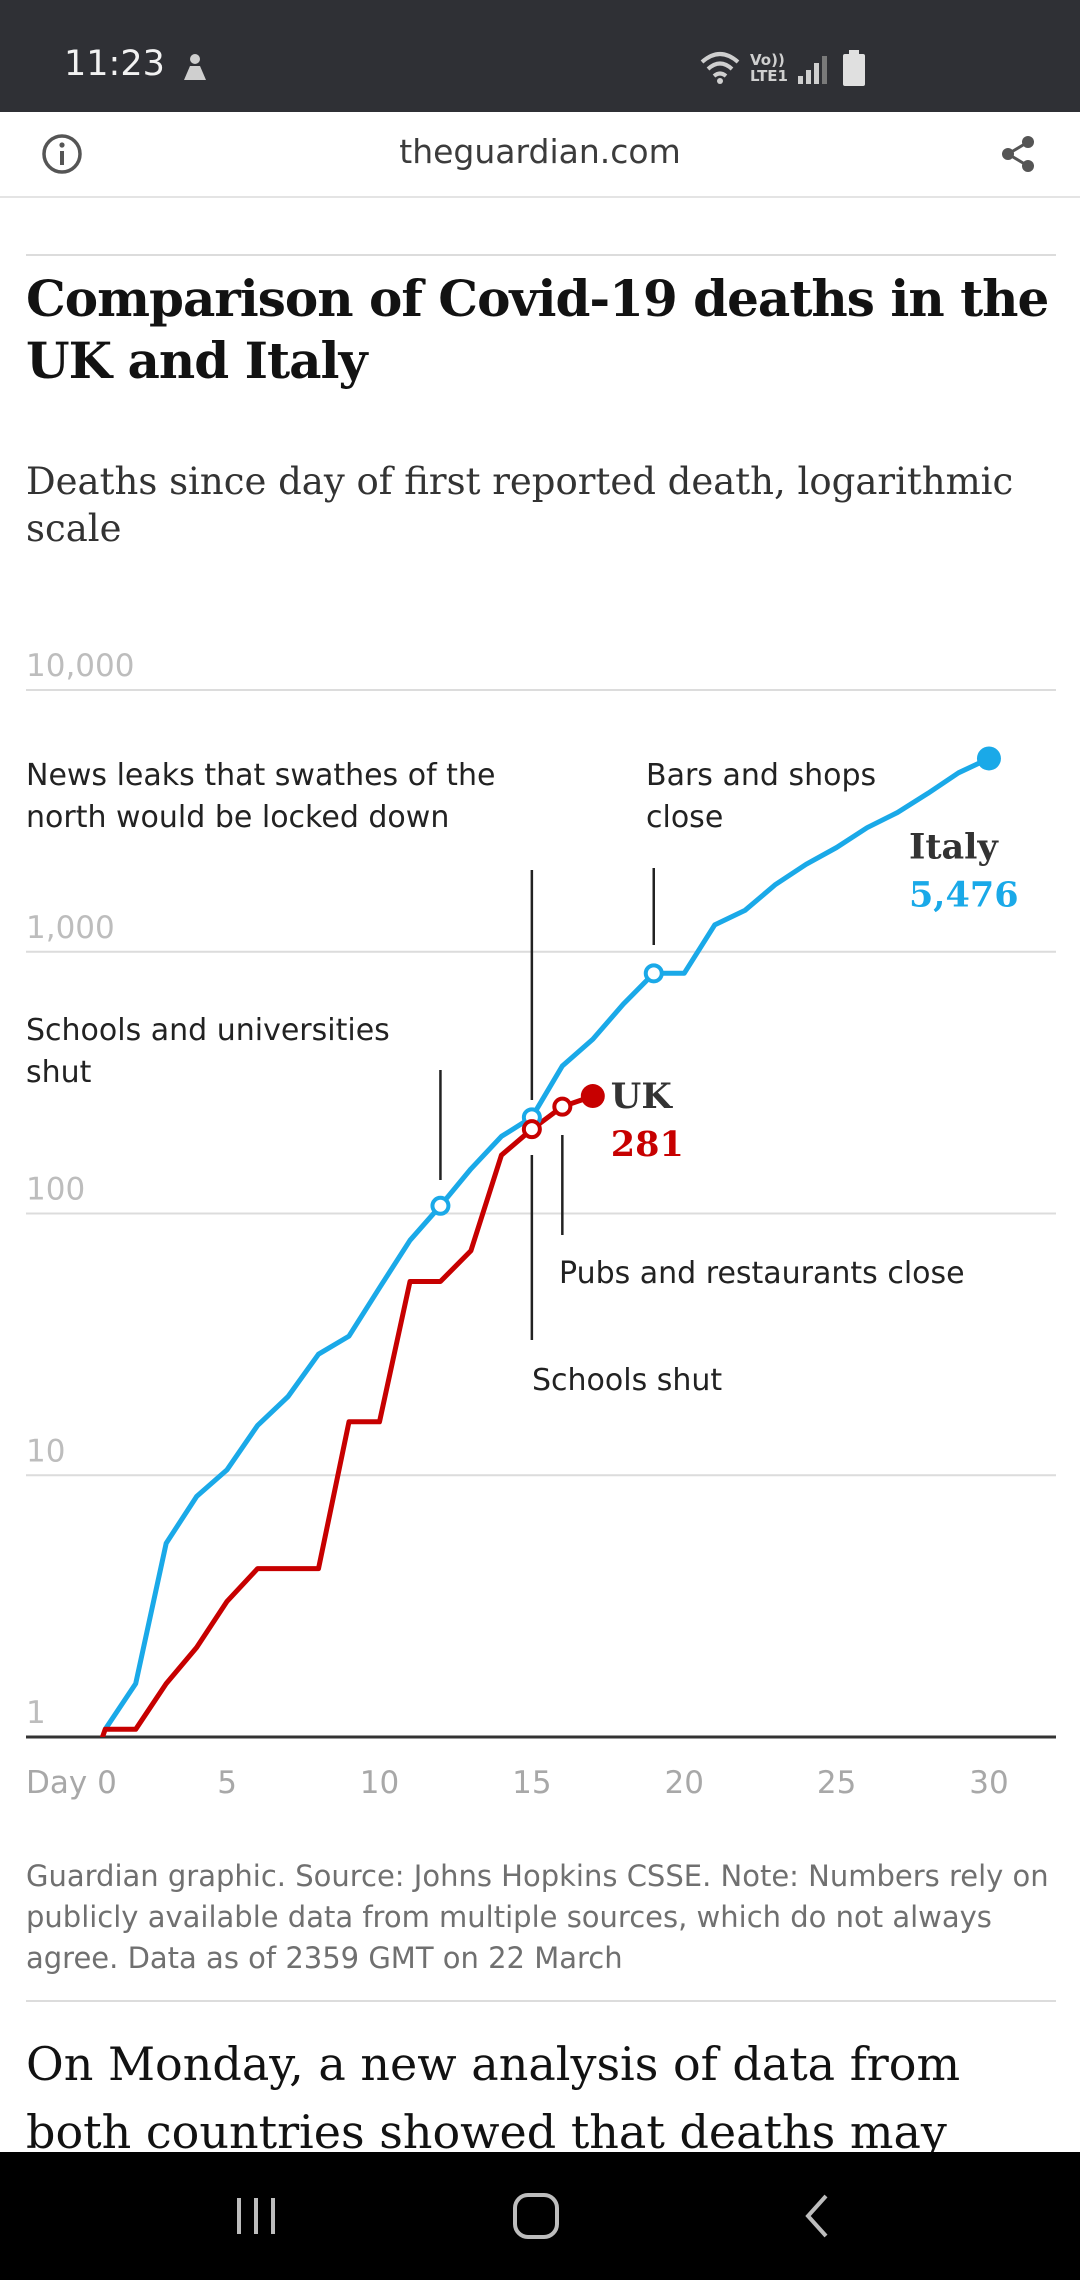 This screenshot has height=2280, width=1080. What do you see at coordinates (769, 68) in the screenshot?
I see `network-label: Vo)) LTE1` at bounding box center [769, 68].